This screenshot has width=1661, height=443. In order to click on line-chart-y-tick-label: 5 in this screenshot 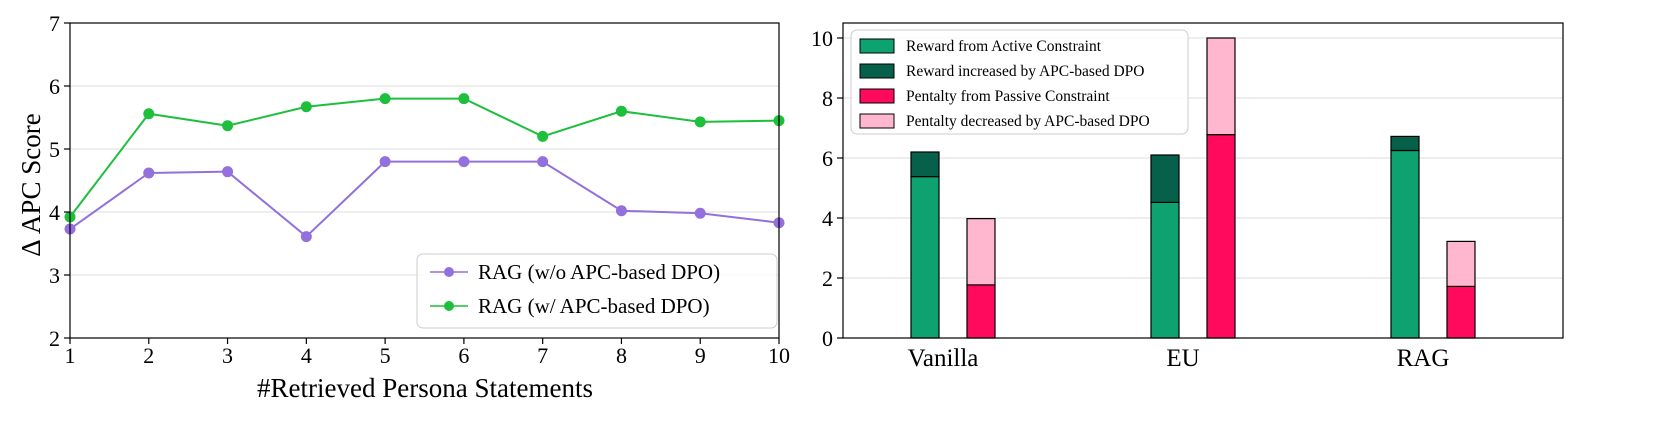, I will do `click(54, 149)`.